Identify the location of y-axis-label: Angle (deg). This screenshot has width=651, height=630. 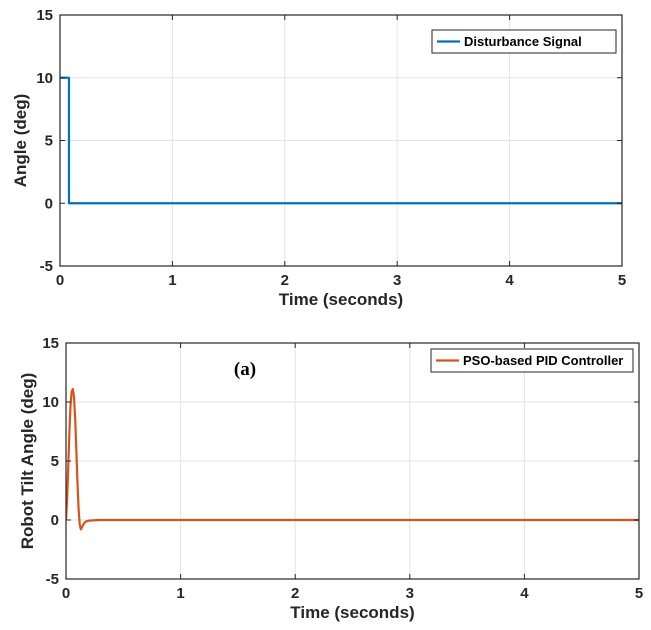
(20, 141).